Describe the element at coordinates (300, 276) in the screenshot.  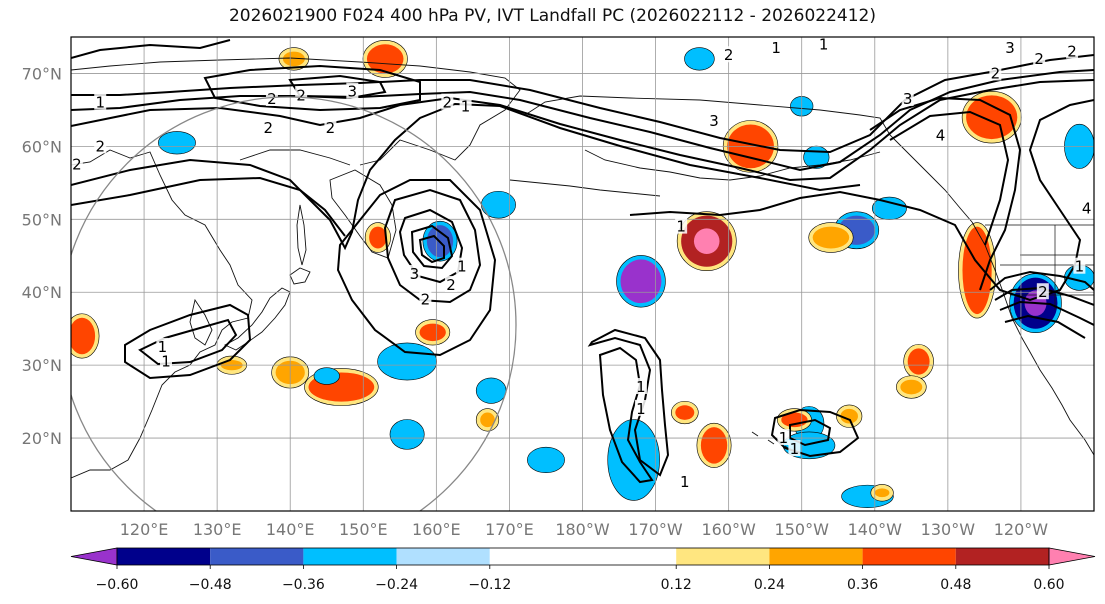
I see `coastline-hokkaido` at that location.